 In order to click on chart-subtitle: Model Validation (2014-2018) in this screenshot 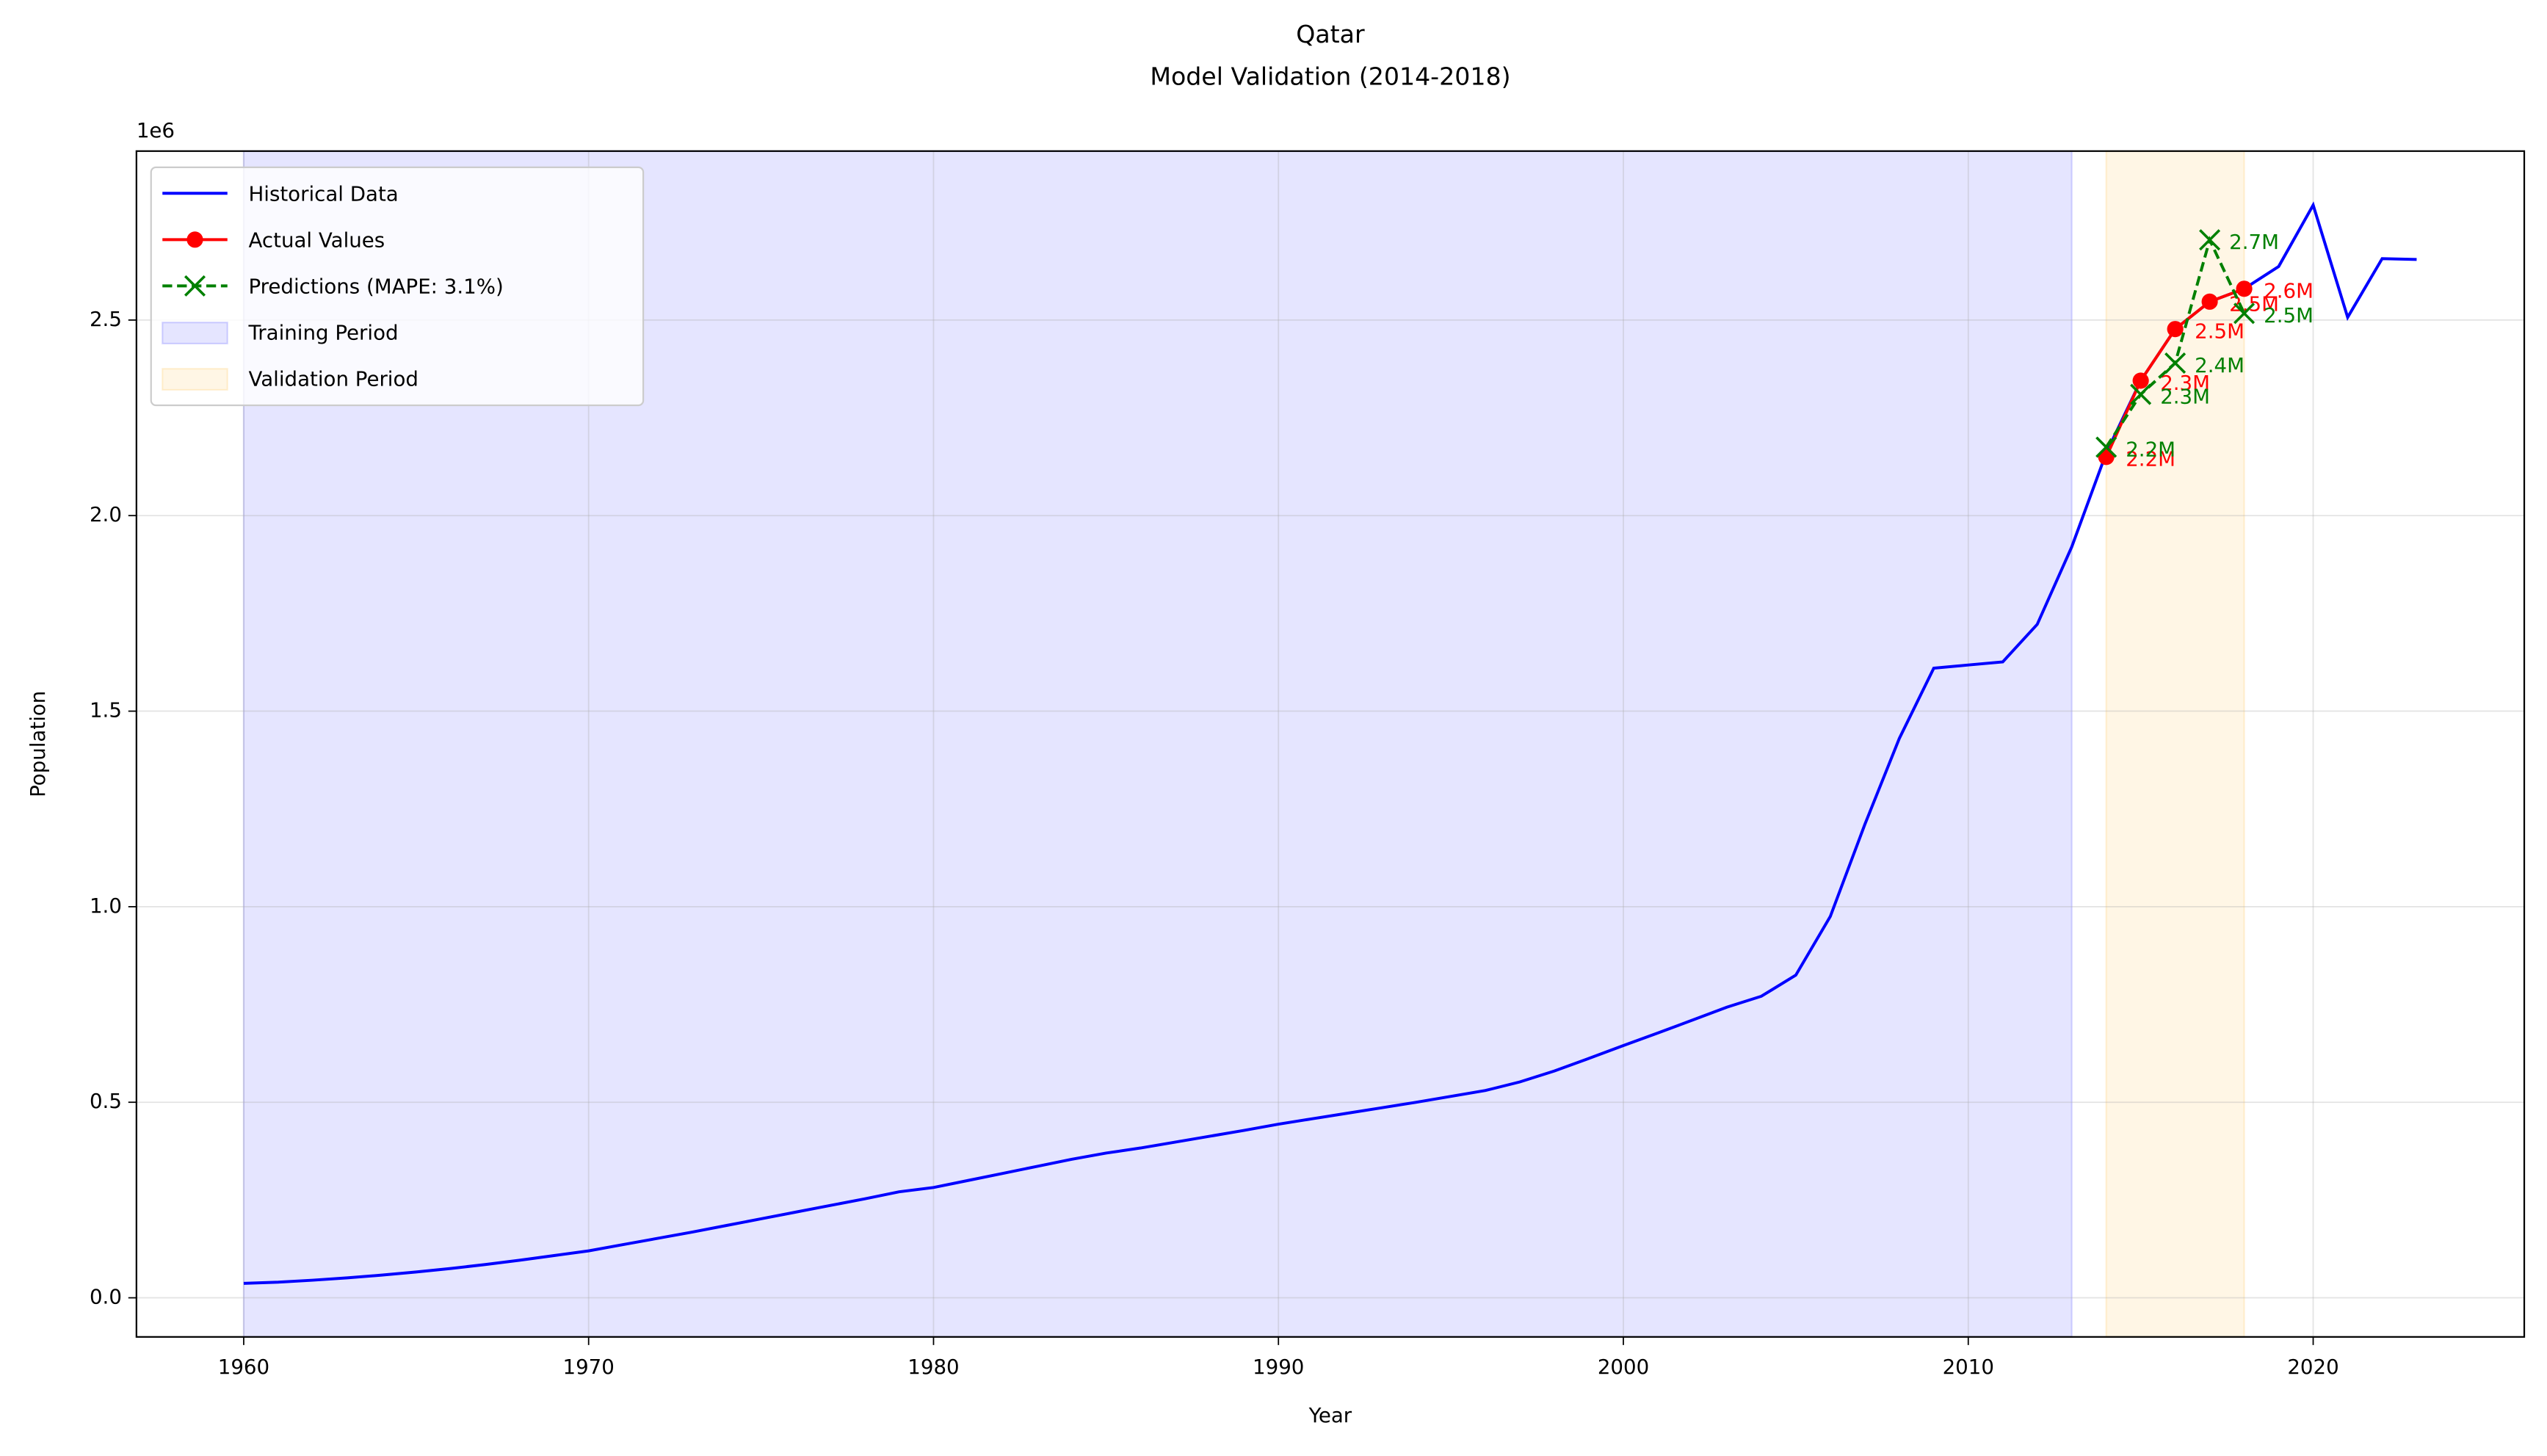, I will do `click(1330, 76)`.